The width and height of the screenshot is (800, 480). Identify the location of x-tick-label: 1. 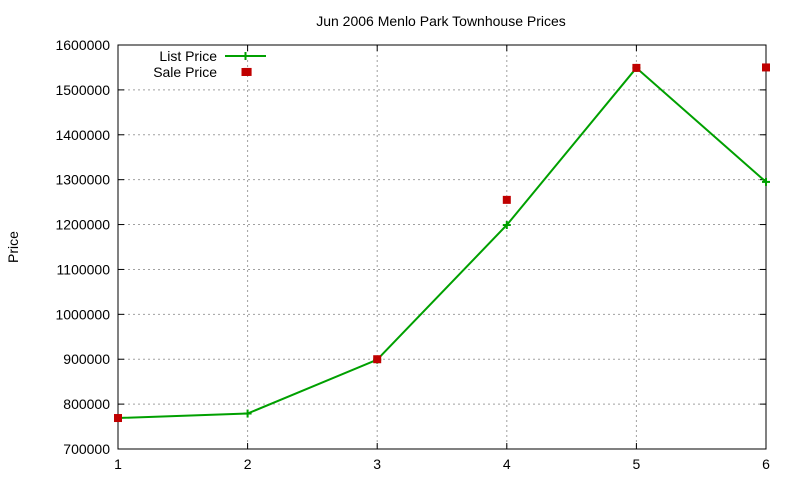
(118, 464).